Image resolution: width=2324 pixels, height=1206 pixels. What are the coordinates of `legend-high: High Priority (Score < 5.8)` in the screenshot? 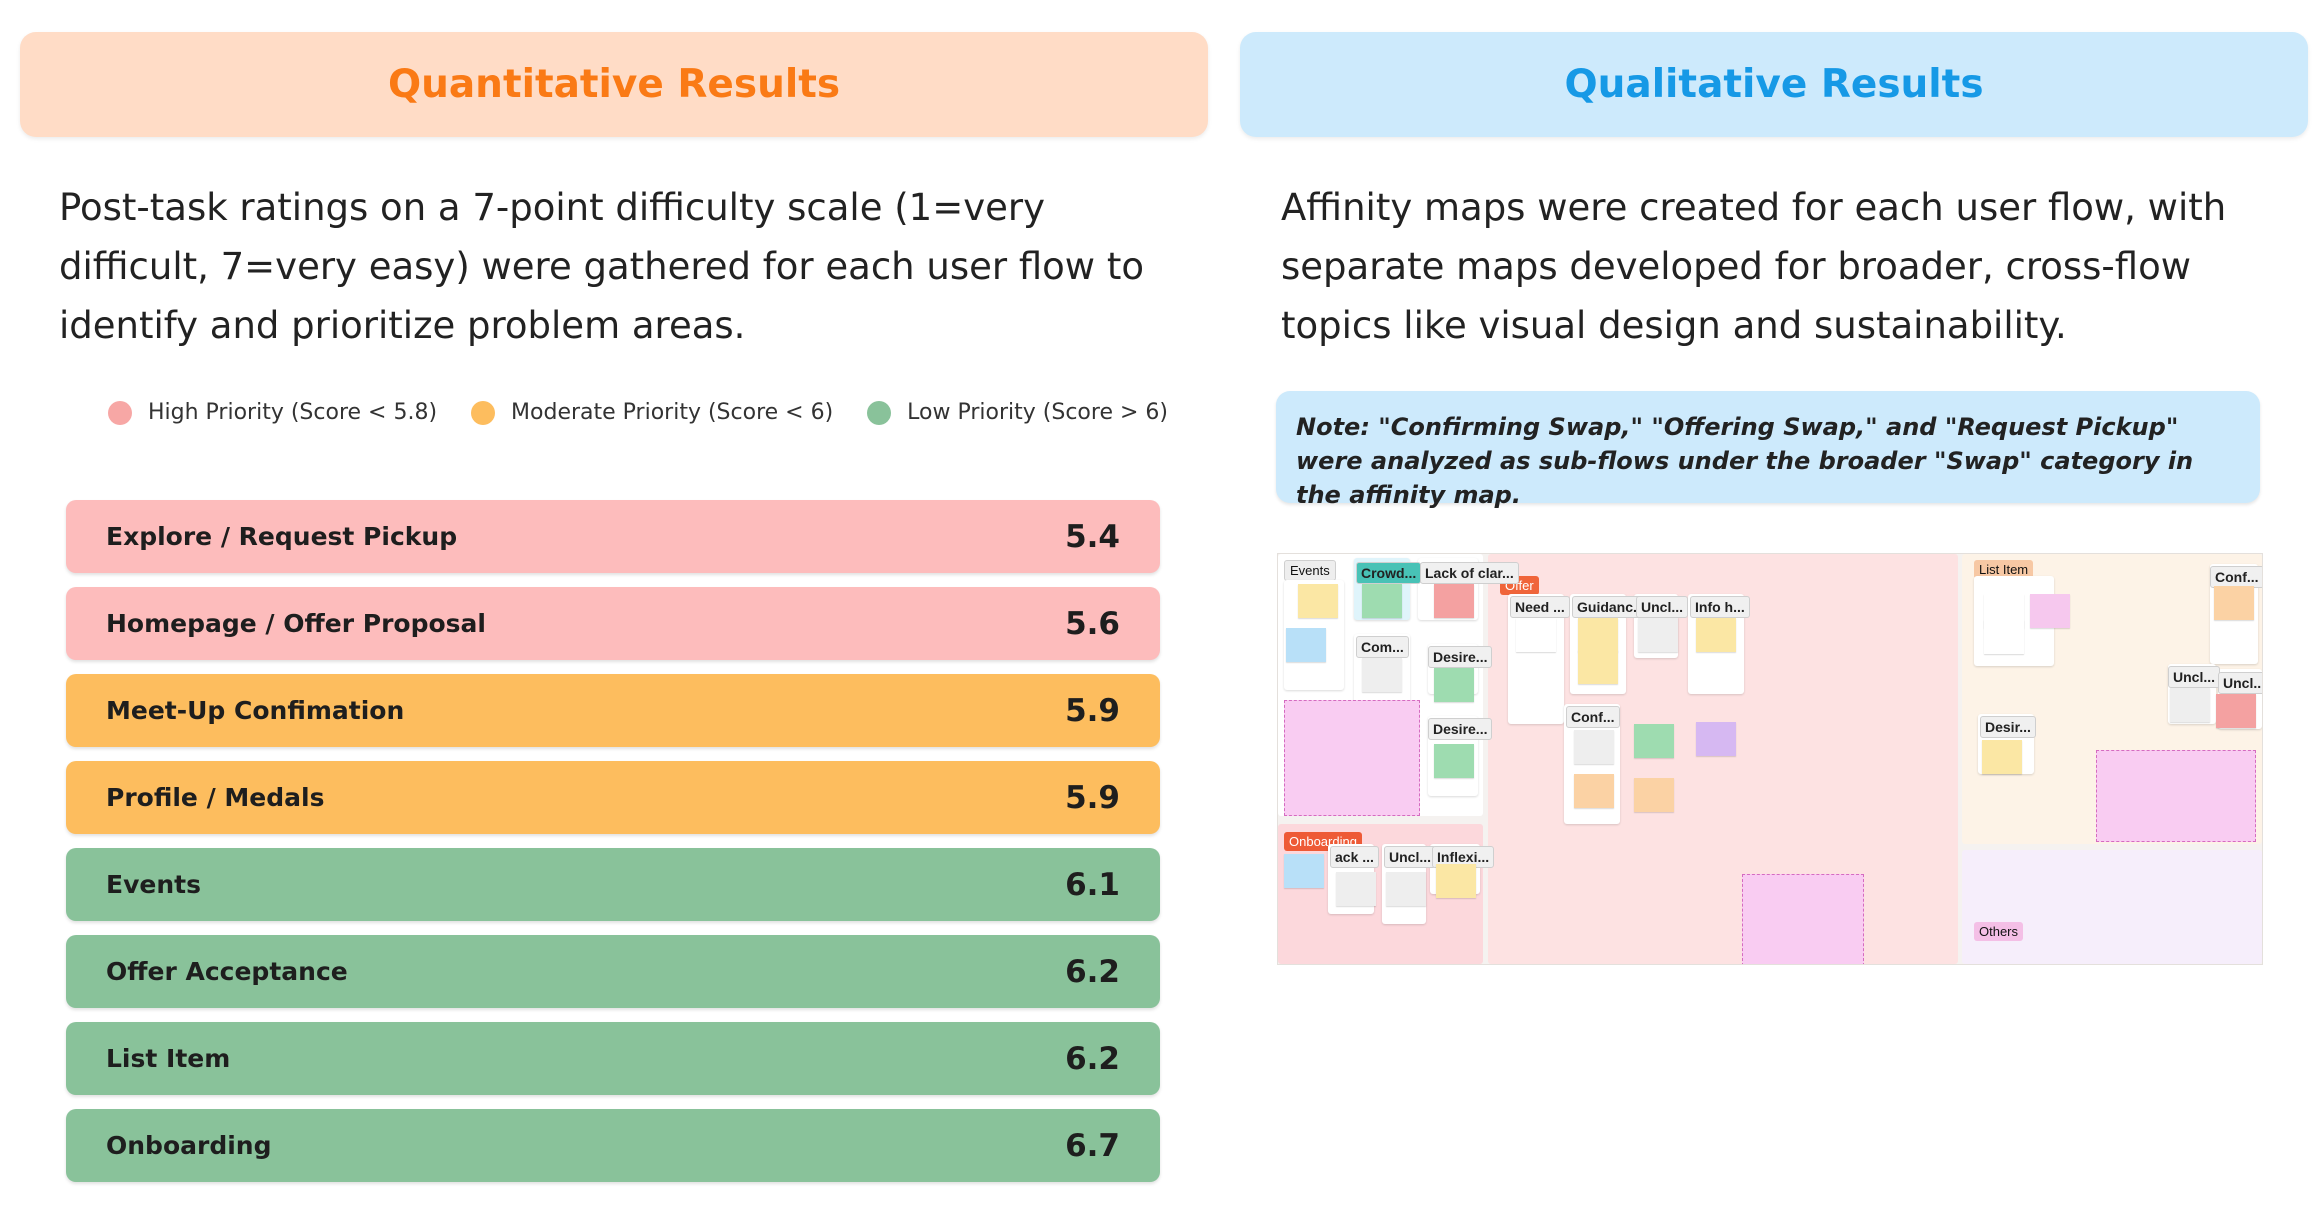 It's located at (272, 412).